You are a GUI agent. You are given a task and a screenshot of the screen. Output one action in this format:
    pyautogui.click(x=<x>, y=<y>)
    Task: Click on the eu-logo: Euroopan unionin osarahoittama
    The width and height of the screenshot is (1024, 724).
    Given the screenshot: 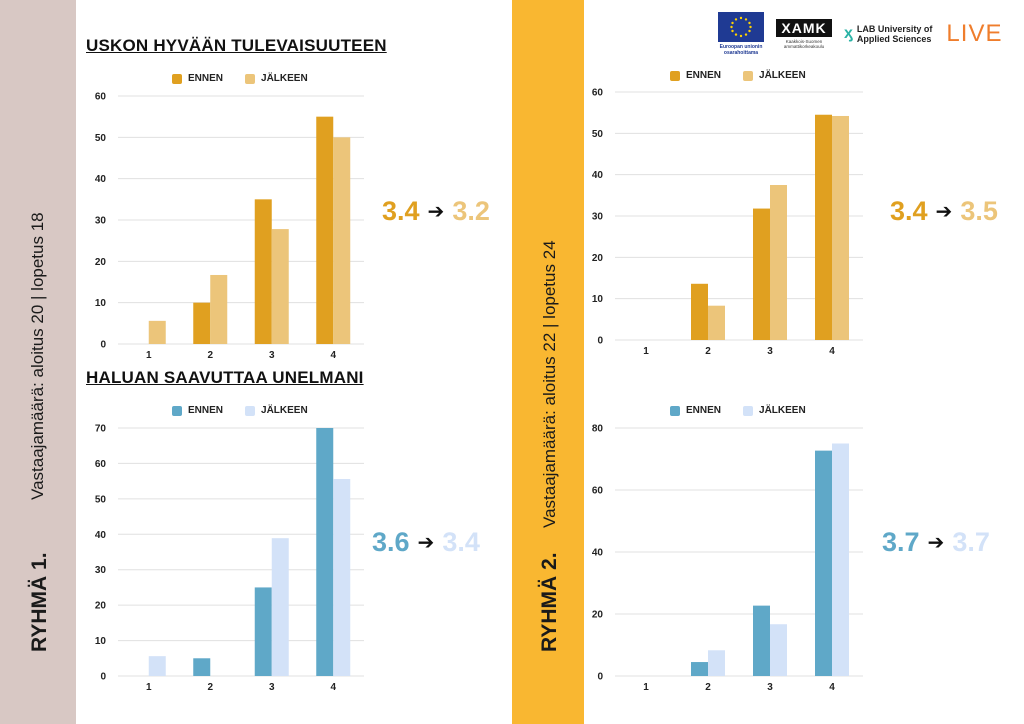 What is the action you would take?
    pyautogui.click(x=741, y=34)
    